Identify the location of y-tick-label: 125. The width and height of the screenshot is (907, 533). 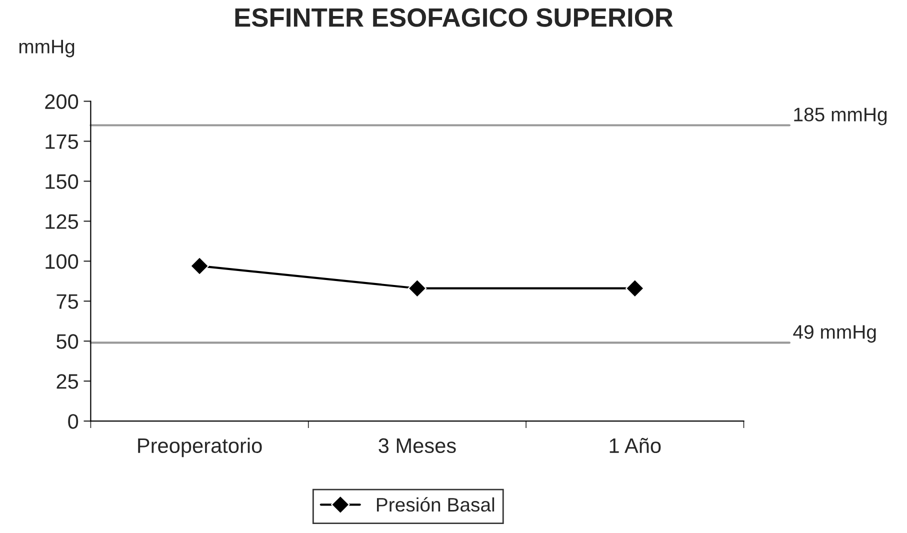
(62, 221).